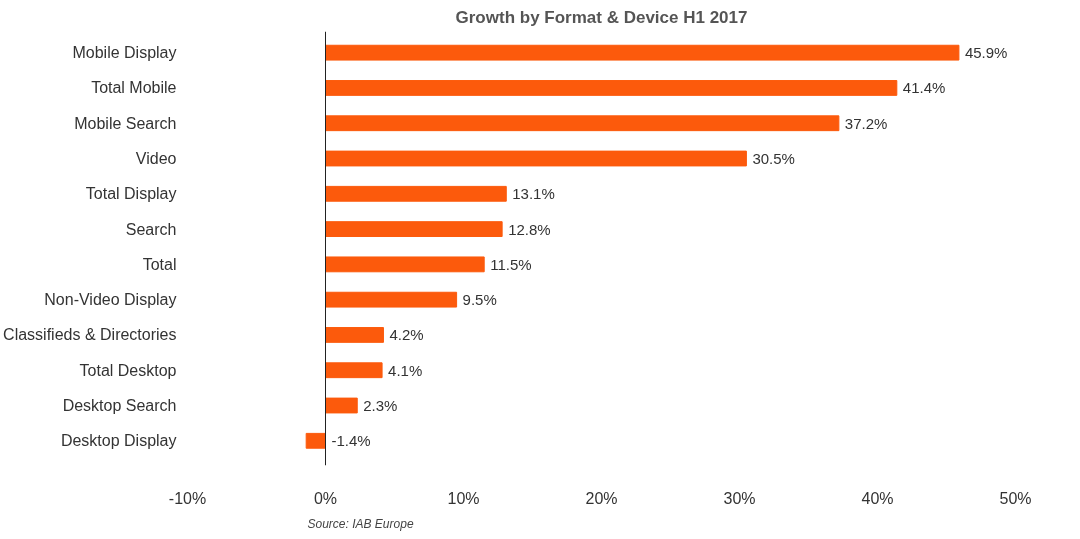 Image resolution: width=1080 pixels, height=539 pixels. What do you see at coordinates (773, 159) in the screenshot?
I see `data-label: 30.5%` at bounding box center [773, 159].